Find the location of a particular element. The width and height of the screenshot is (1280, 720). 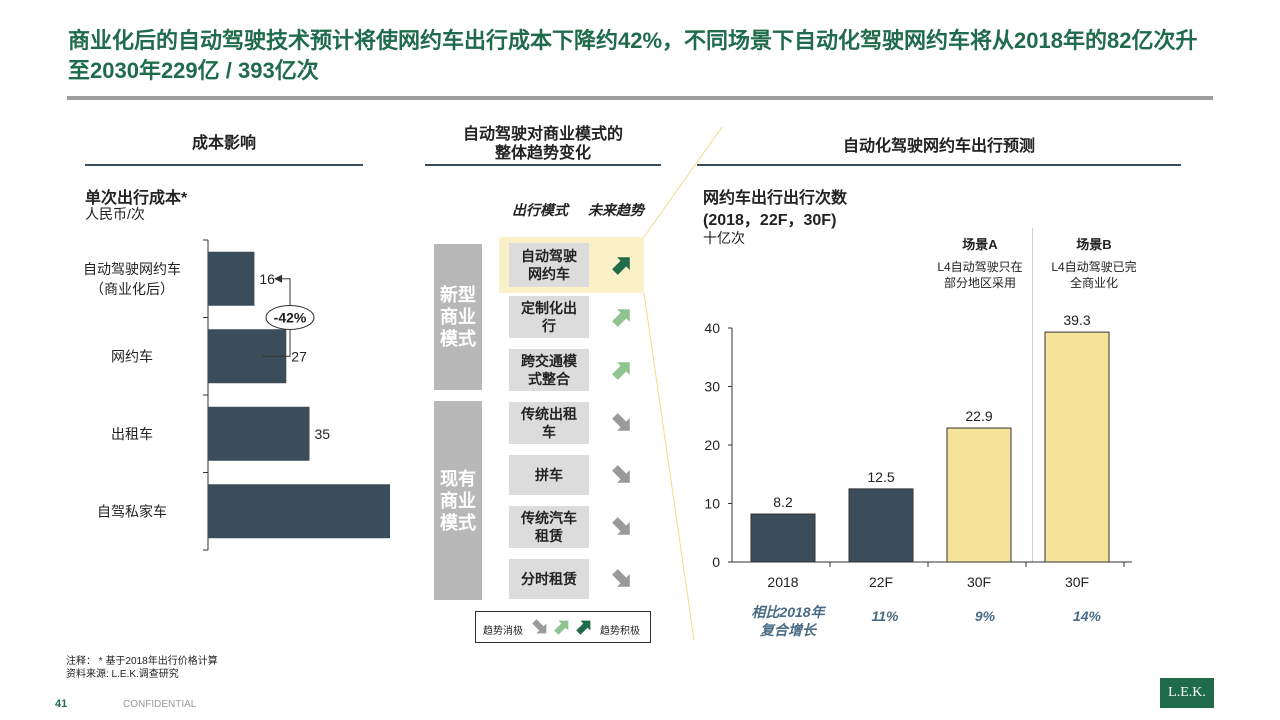

cost-unit: 人民币/次 is located at coordinates (115, 214).